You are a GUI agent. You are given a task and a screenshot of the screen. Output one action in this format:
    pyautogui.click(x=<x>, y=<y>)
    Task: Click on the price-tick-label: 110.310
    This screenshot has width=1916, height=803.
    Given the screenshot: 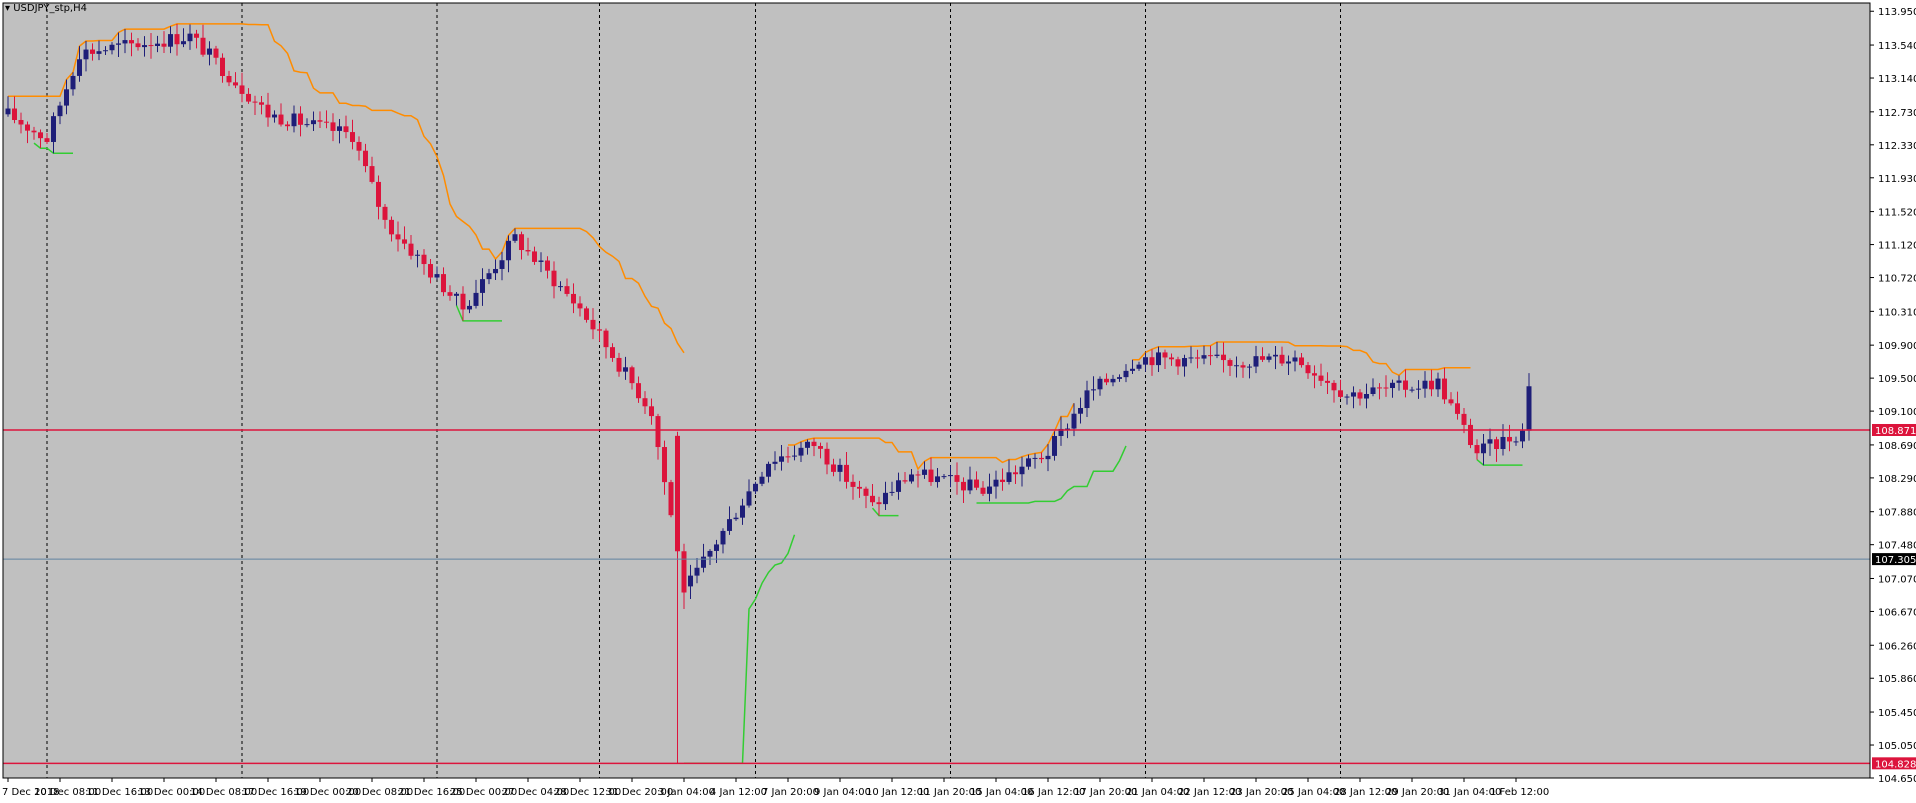 What is the action you would take?
    pyautogui.click(x=1897, y=312)
    